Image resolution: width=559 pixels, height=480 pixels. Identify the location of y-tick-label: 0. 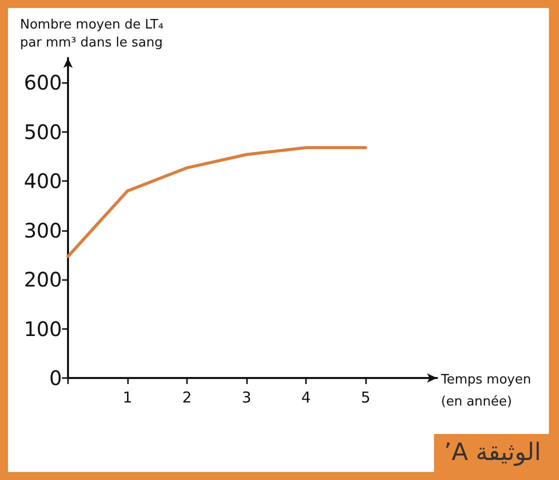
(55, 378).